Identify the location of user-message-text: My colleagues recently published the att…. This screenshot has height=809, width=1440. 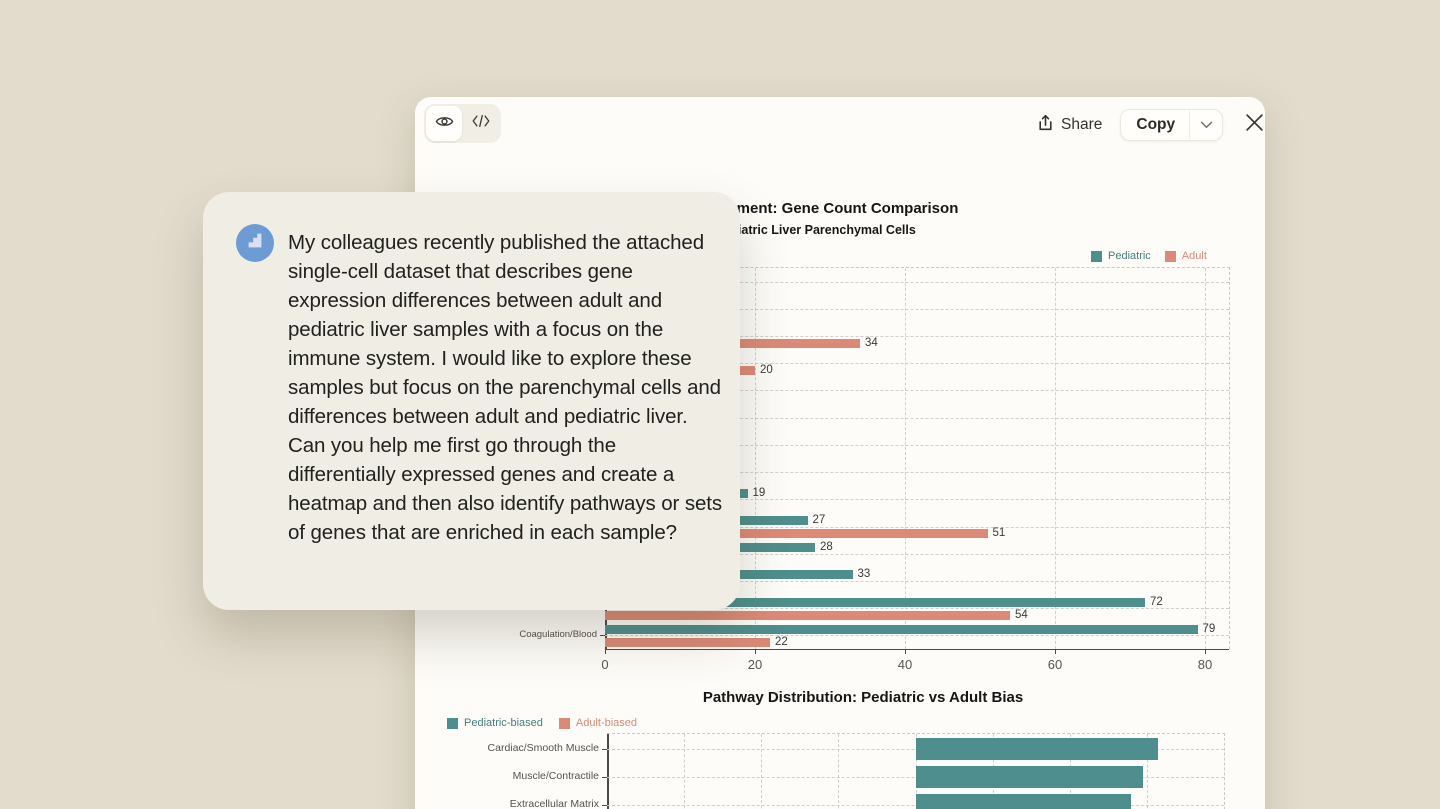
(505, 387).